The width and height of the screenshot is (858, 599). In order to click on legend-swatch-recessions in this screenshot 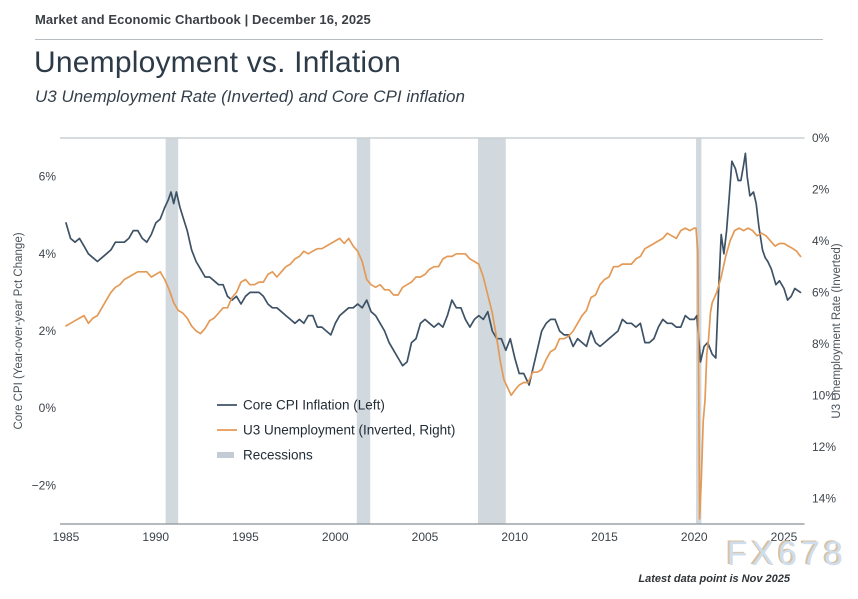, I will do `click(225, 455)`.